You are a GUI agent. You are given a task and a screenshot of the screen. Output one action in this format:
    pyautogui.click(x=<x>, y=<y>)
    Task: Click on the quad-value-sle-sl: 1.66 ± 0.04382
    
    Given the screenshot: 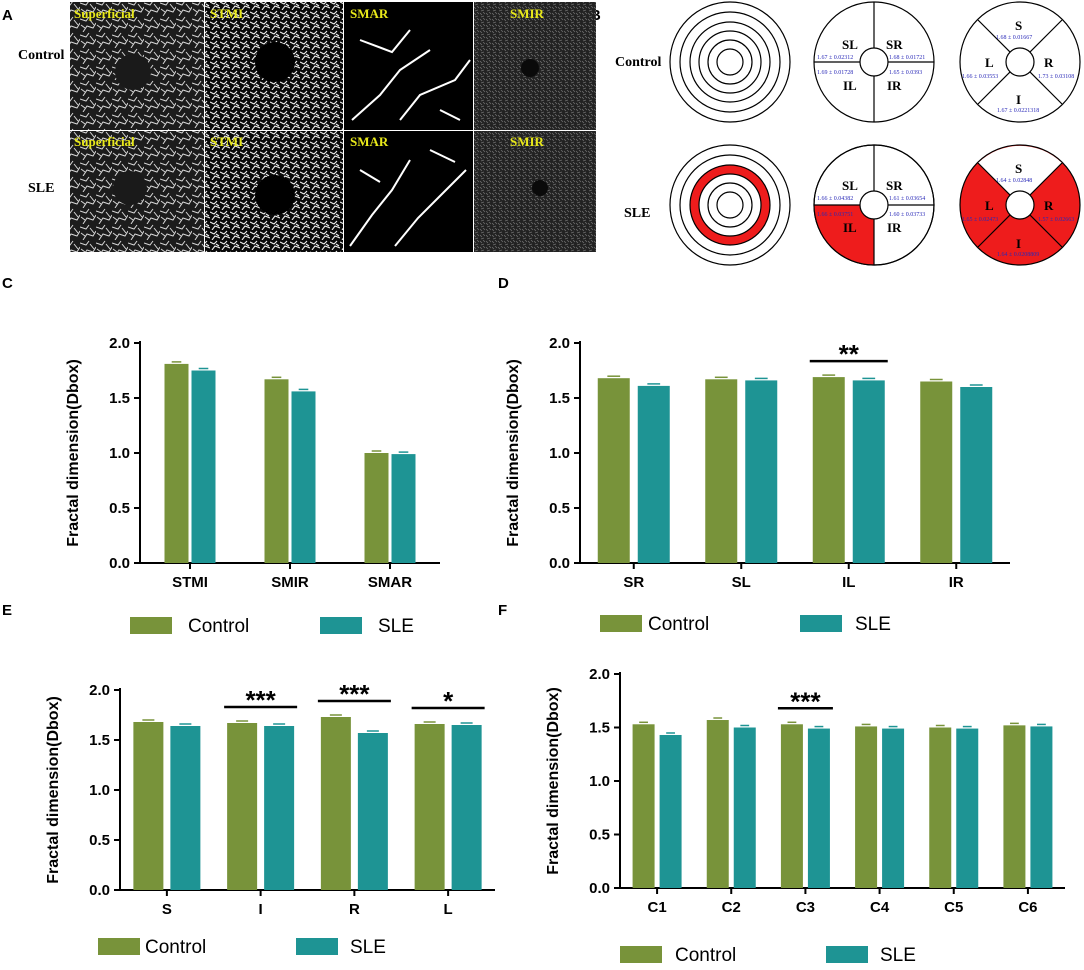 What is the action you would take?
    pyautogui.click(x=835, y=199)
    